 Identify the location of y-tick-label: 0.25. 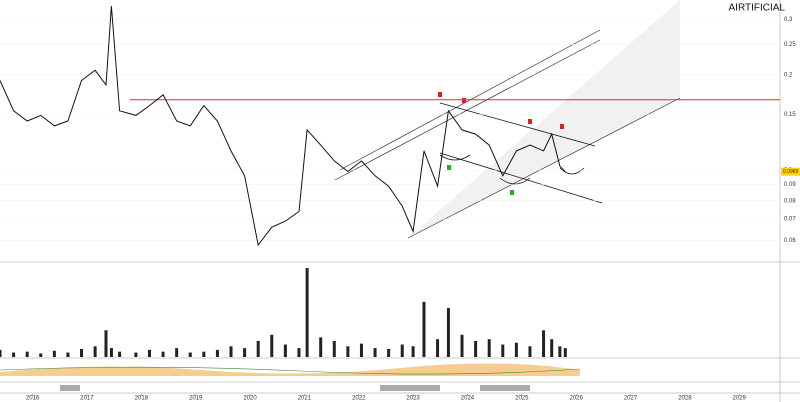
(790, 45).